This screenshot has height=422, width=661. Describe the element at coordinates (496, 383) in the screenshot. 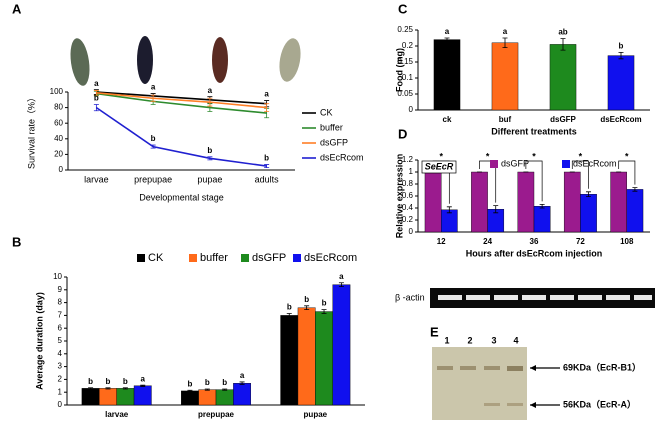

I see `western-blot` at that location.